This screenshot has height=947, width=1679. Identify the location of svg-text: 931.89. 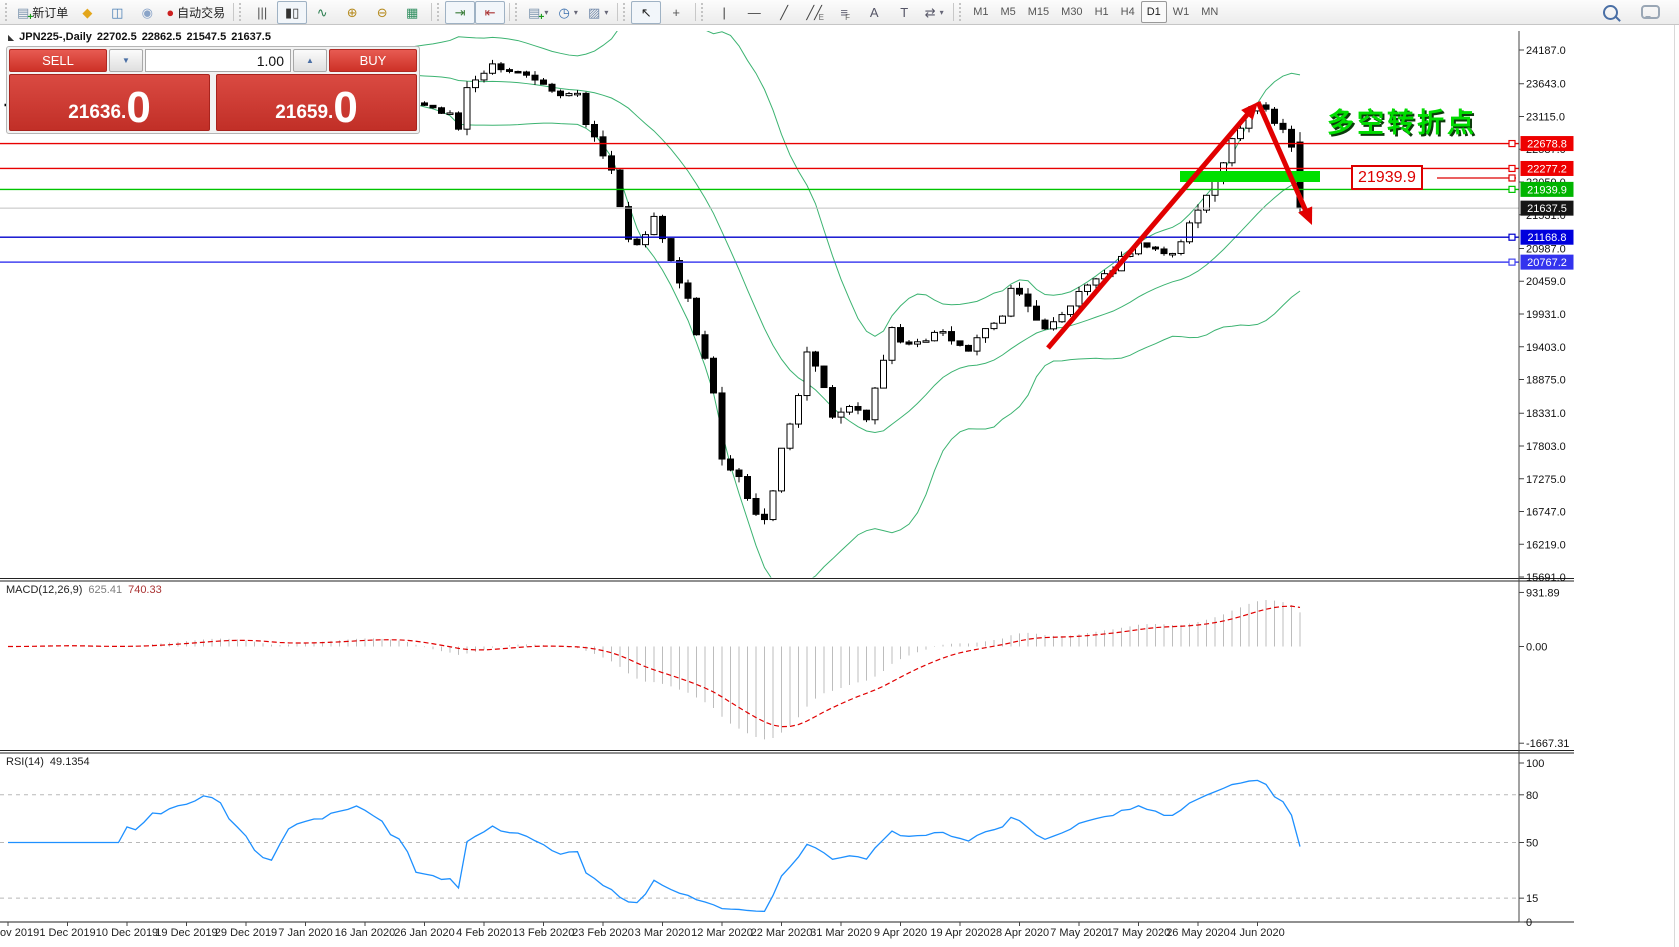
(1543, 593).